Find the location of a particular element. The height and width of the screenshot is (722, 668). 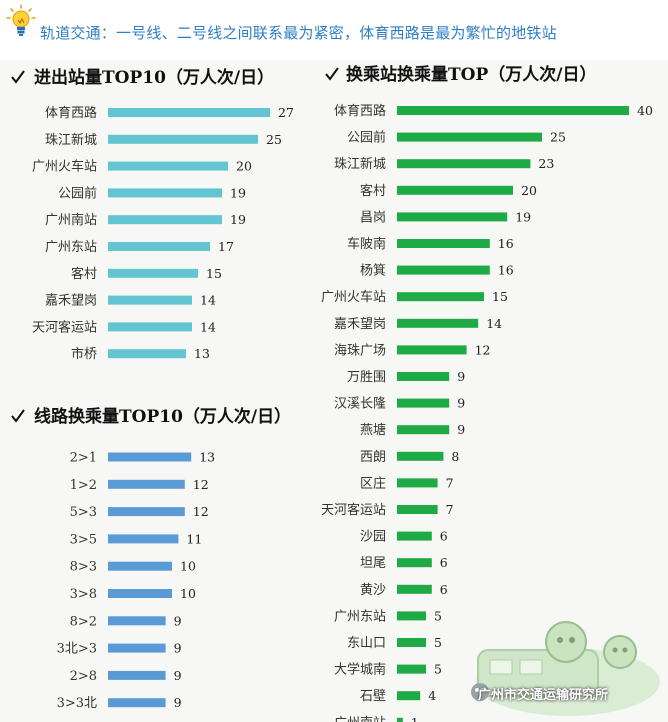

value-label: 5 is located at coordinates (438, 642).